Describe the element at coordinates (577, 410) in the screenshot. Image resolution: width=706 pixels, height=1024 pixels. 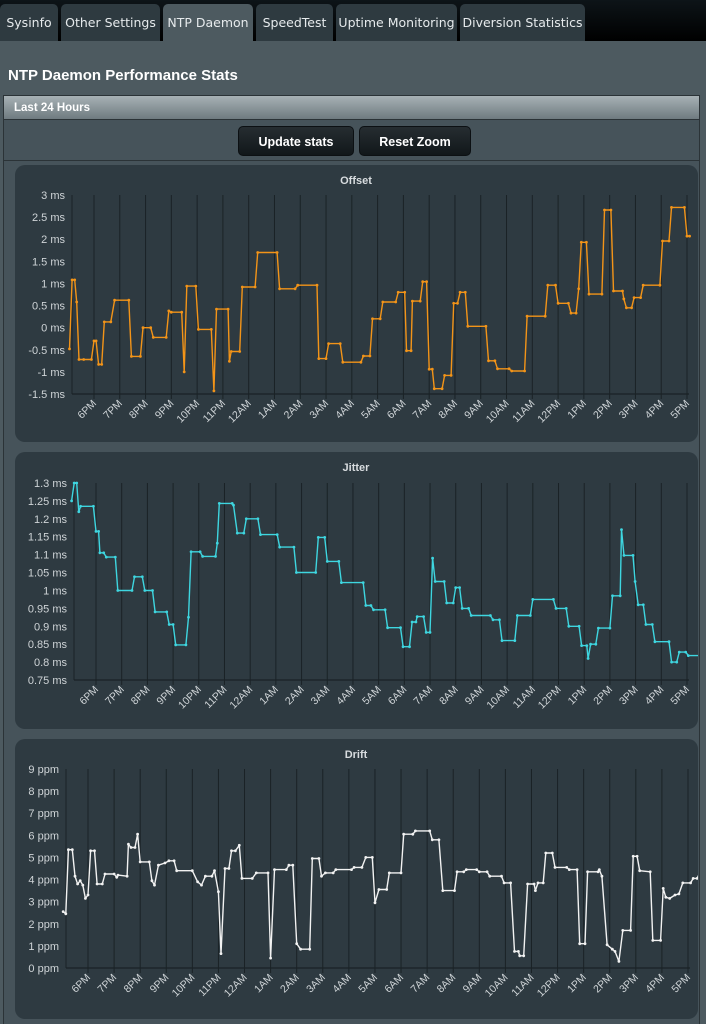
I see `x-tick-label: 1PM` at that location.